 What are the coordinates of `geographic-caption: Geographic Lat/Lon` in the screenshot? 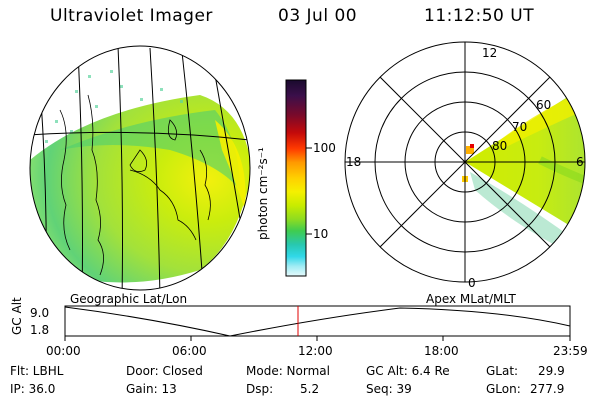 It's located at (129, 299).